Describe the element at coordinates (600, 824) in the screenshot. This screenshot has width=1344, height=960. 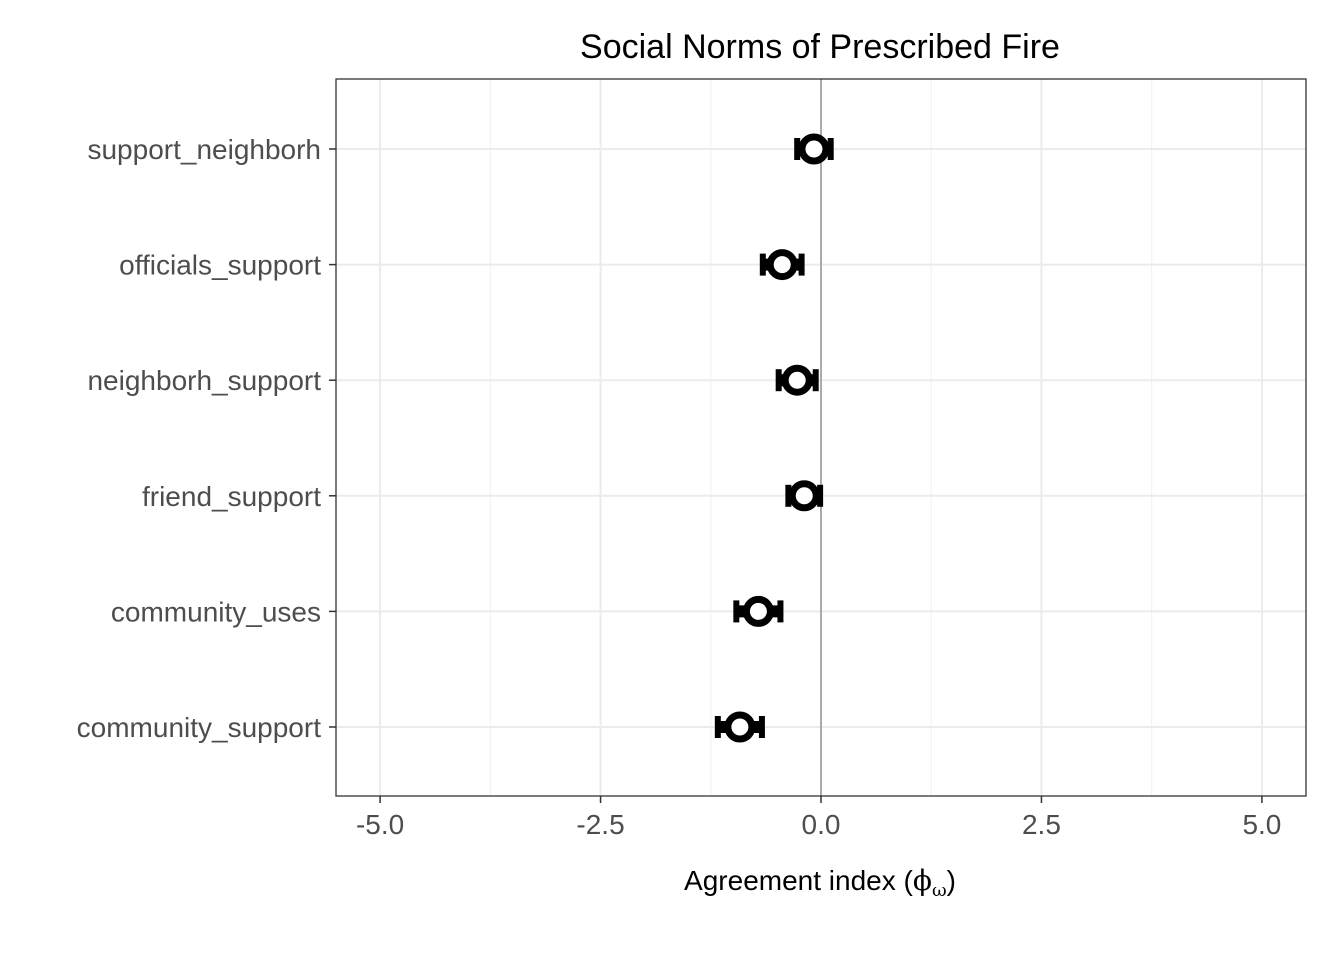
I see `x-tick-label: -2.5` at that location.